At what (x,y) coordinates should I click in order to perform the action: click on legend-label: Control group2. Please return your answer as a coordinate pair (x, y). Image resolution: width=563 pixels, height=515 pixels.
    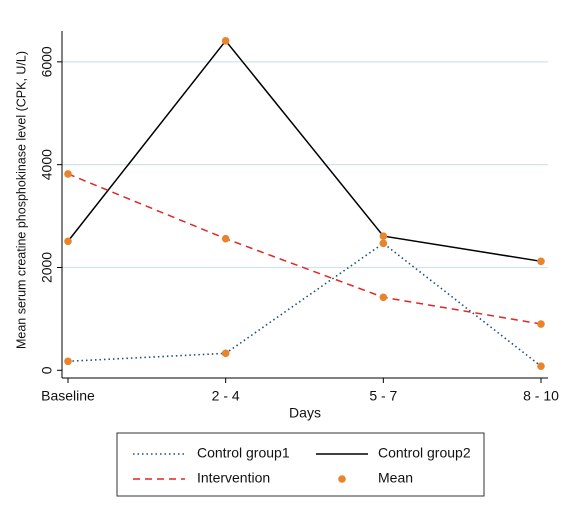
    Looking at the image, I should click on (424, 453).